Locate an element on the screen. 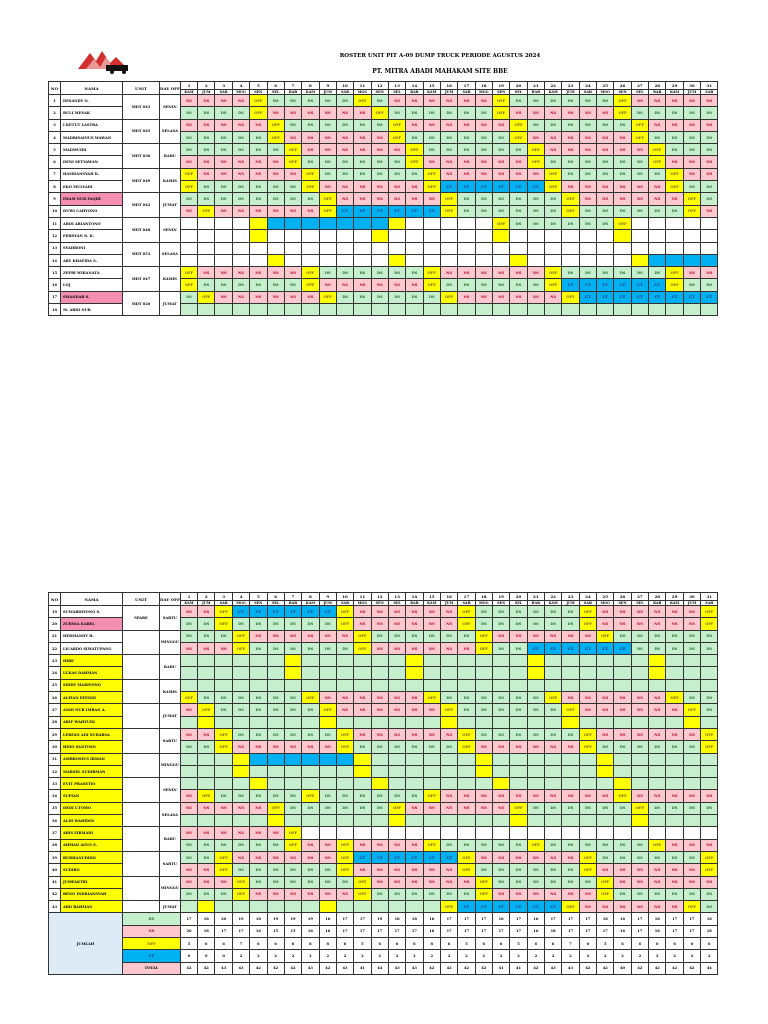 This screenshot has height=1024, width=768. dayoff-cell: SENIN is located at coordinates (170, 229).